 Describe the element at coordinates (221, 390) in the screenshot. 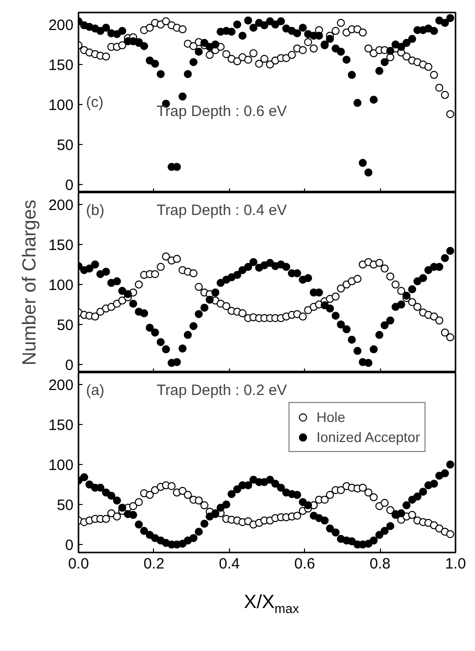

I see `annotation: Trap Depth : 0.2 eV` at that location.